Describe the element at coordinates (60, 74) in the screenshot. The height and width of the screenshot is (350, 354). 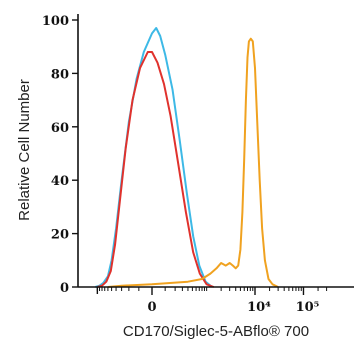
I see `y-tick-label: 80` at that location.